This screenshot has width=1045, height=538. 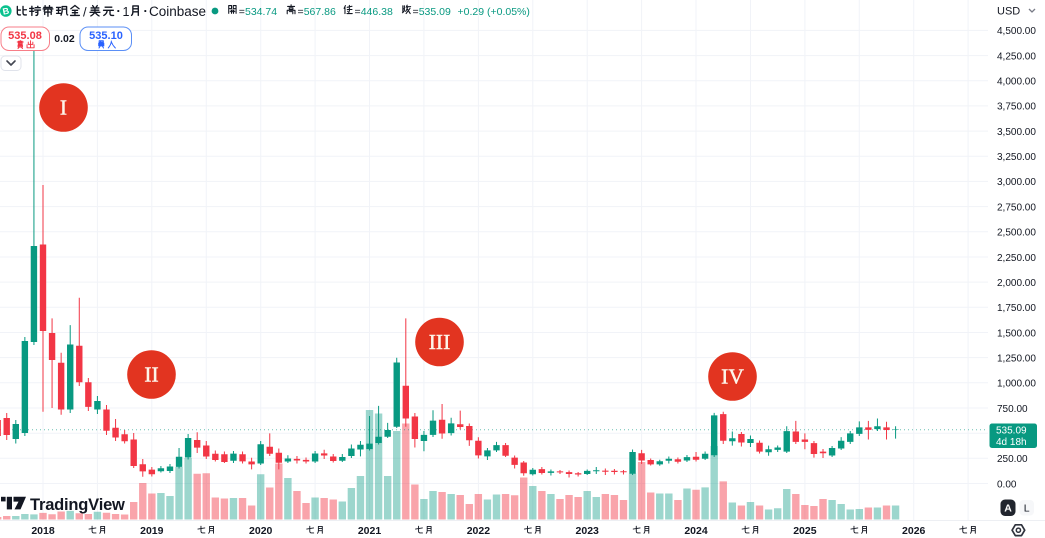 I want to click on svg-text: 2020, so click(x=261, y=531).